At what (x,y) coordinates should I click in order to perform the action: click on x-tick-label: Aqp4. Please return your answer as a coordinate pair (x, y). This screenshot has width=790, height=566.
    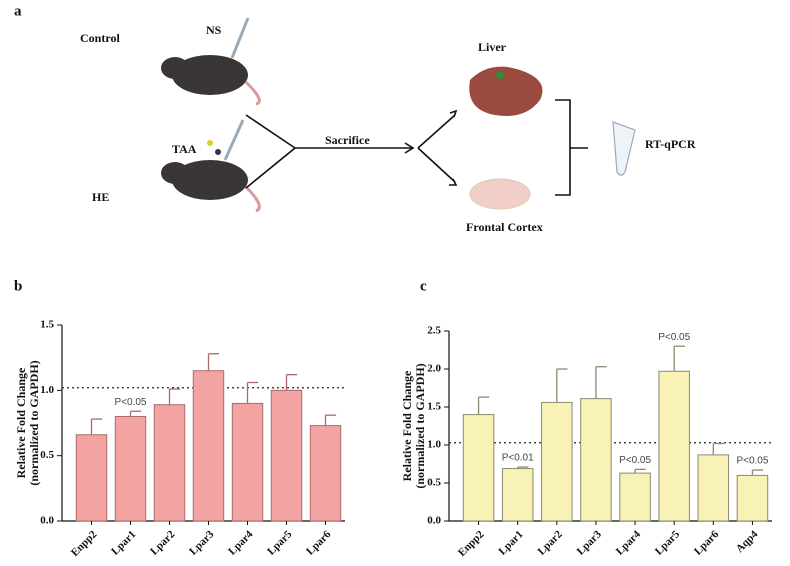
    Looking at the image, I should click on (747, 541).